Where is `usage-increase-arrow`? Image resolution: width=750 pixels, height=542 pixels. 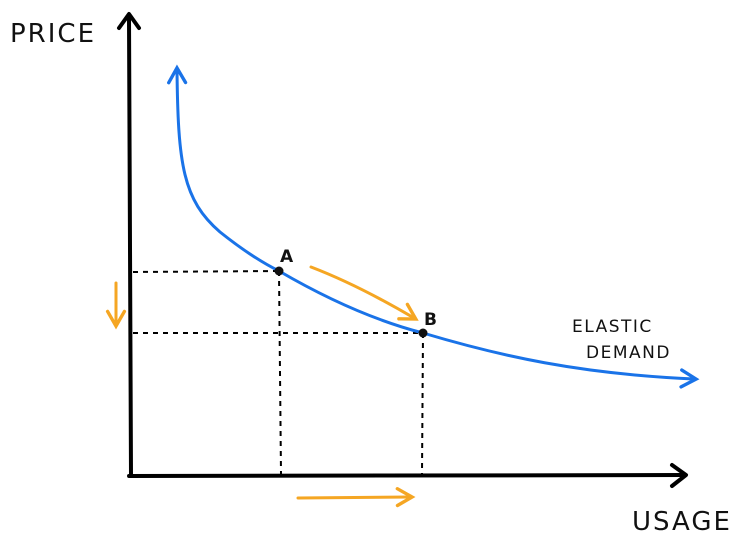
usage-increase-arrow is located at coordinates (356, 497).